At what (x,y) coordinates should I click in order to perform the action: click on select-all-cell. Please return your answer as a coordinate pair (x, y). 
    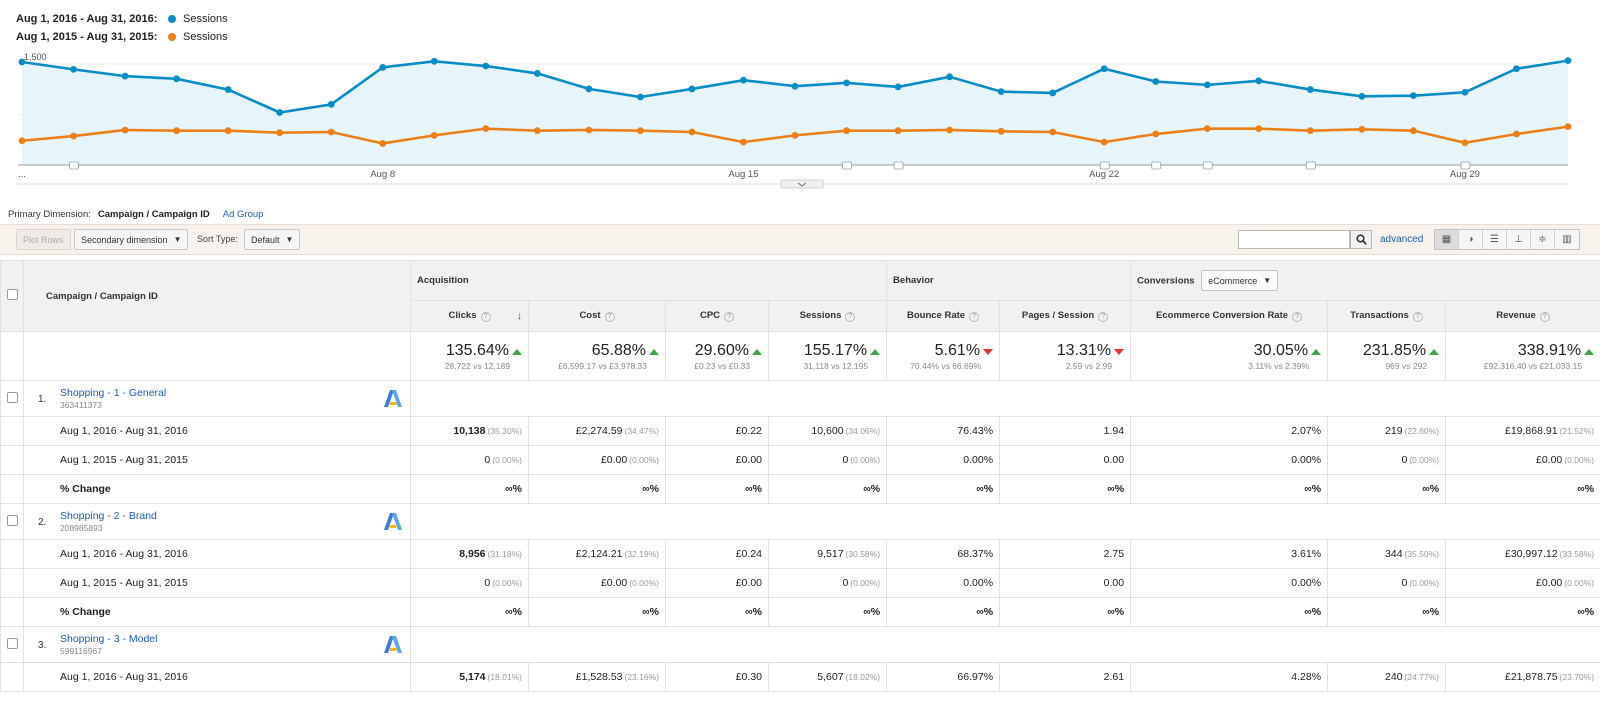
    Looking at the image, I should click on (12, 296).